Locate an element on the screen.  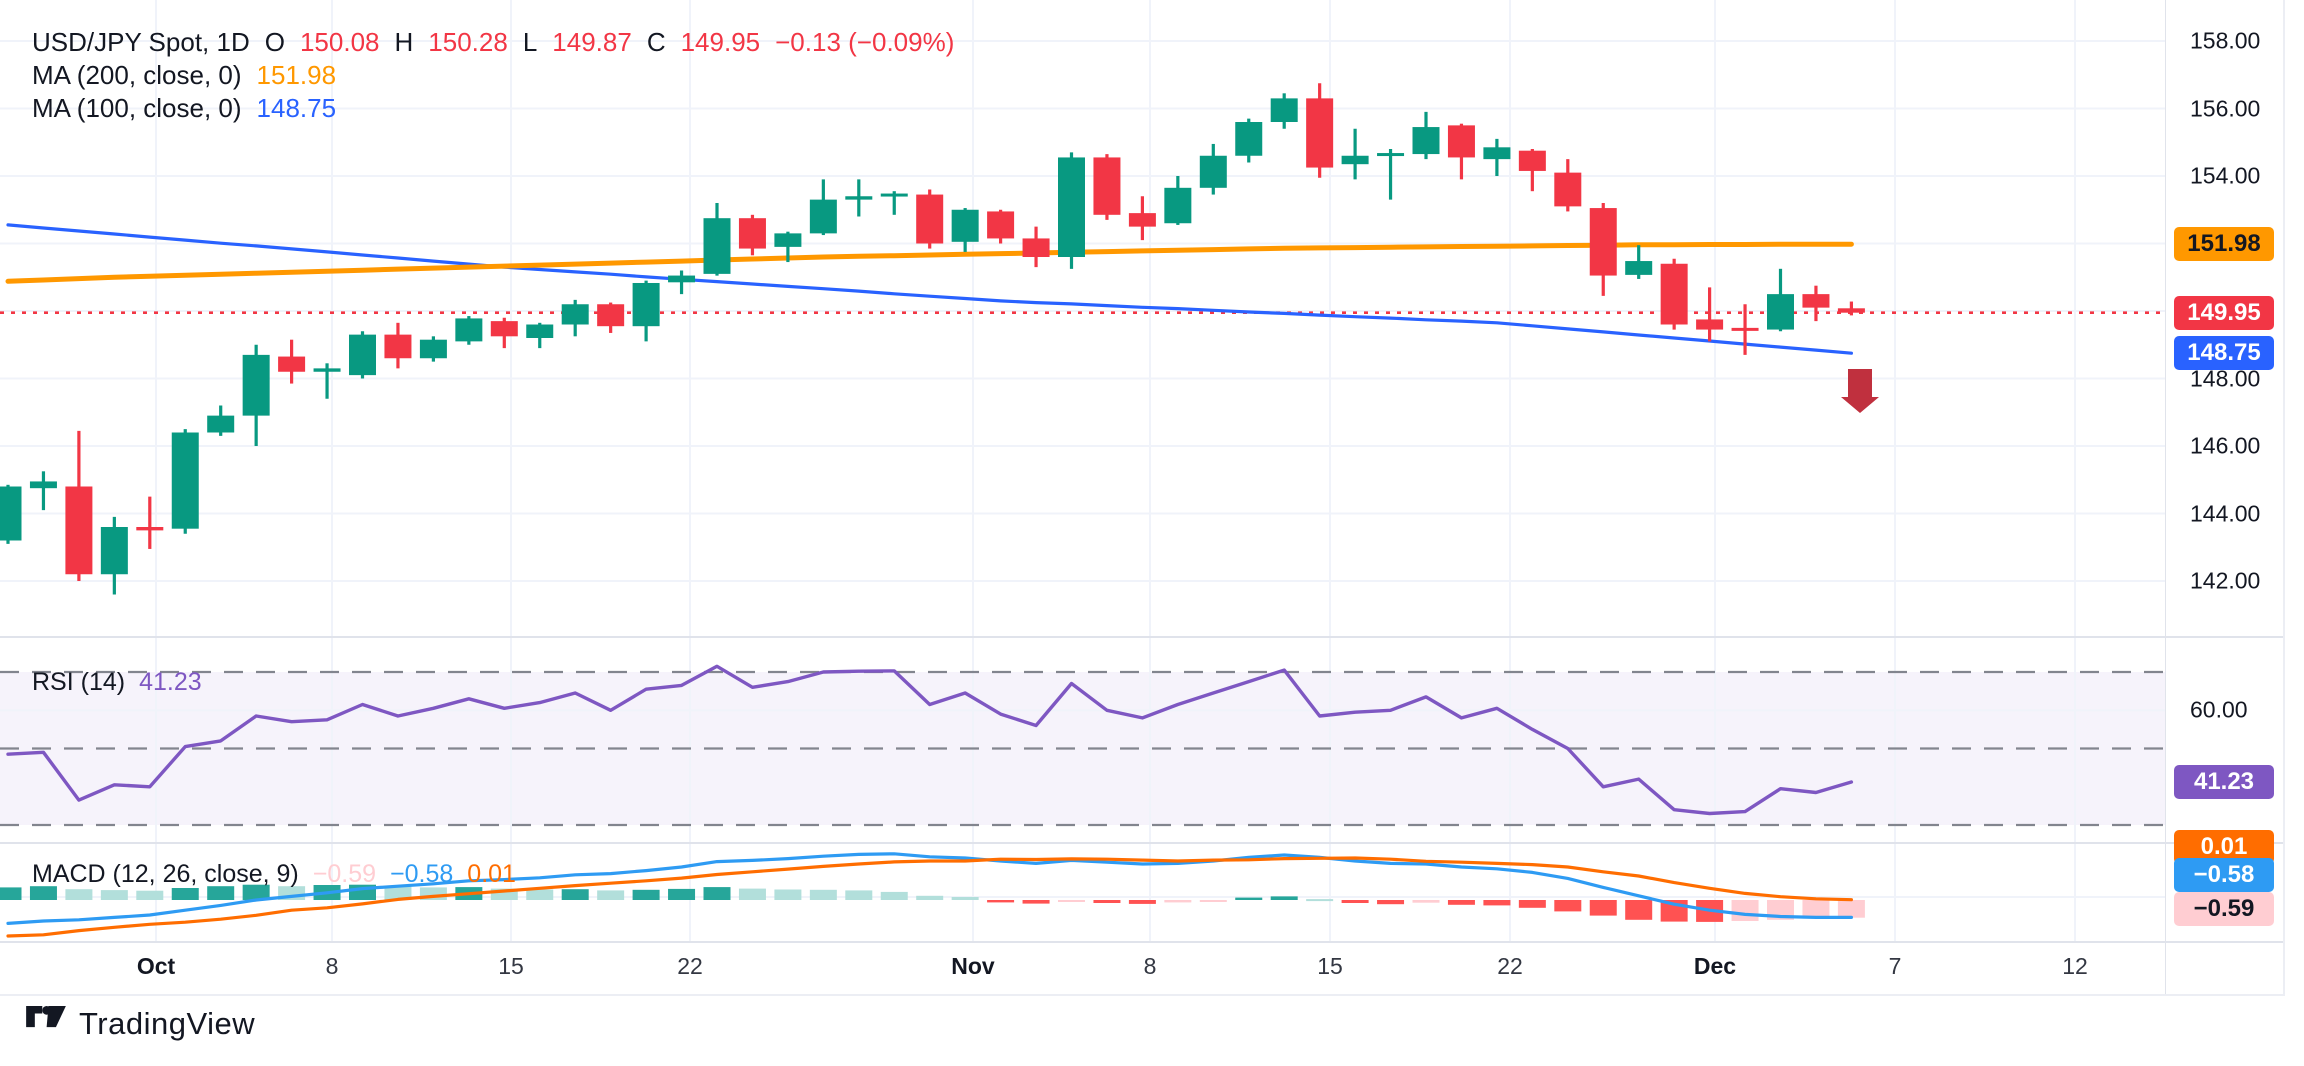
macd-histogram-layer is located at coordinates (932, 903).